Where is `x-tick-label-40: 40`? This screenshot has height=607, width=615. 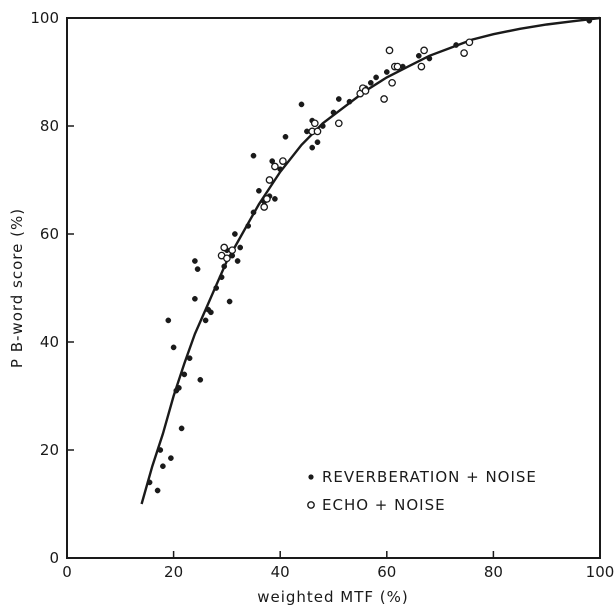 x-tick-label-40: 40 is located at coordinates (280, 572).